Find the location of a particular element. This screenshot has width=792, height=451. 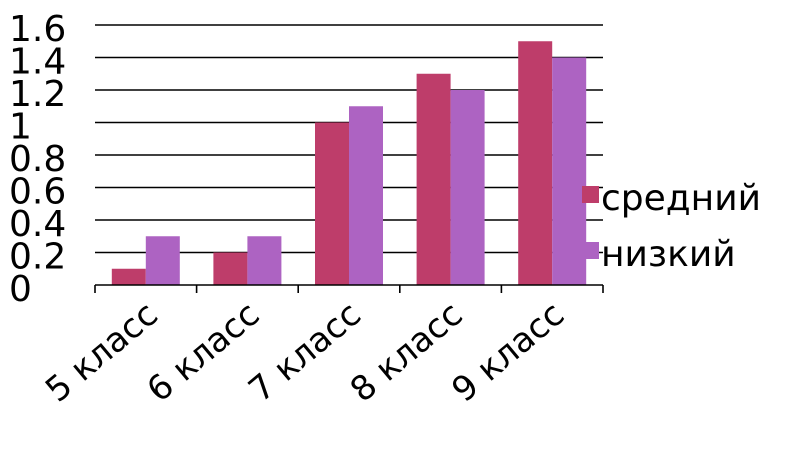

y-tick-label: 0.6 is located at coordinates (37, 192).